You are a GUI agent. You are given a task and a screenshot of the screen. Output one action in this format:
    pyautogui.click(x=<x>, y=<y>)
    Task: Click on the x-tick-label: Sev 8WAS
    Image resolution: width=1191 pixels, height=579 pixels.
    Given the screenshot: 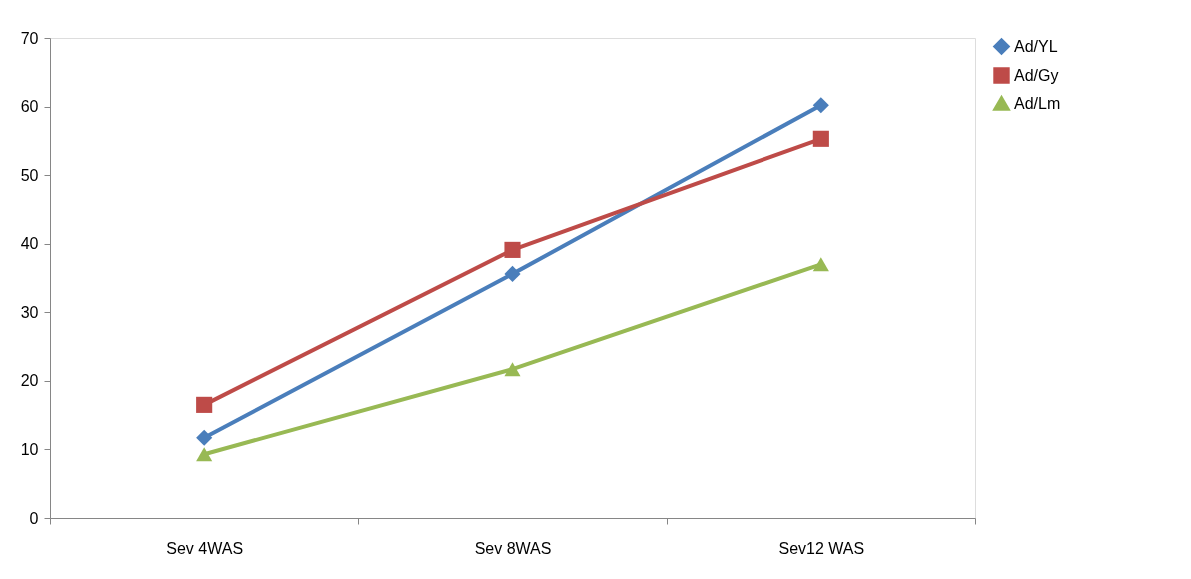 What is the action you would take?
    pyautogui.click(x=513, y=548)
    